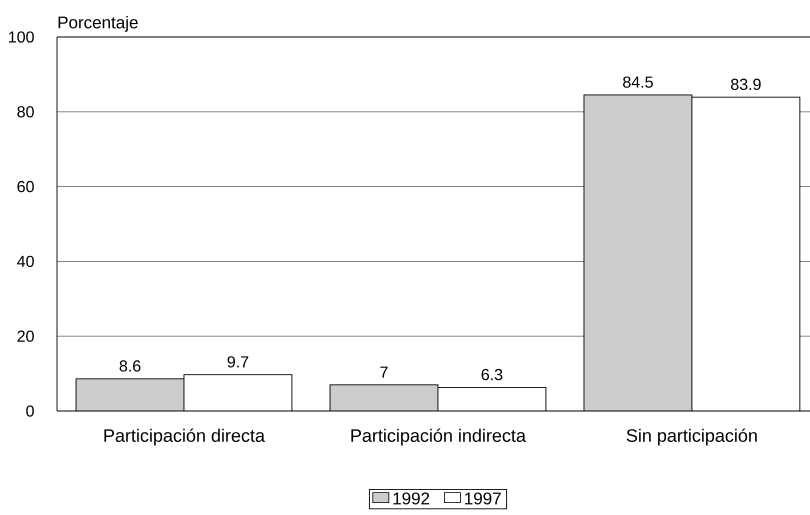 The height and width of the screenshot is (515, 810). What do you see at coordinates (25, 262) in the screenshot?
I see `y-tick-label: 40` at bounding box center [25, 262].